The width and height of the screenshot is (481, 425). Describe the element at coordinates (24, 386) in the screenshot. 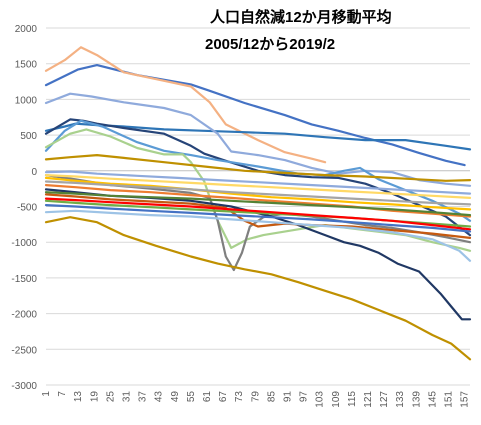

I see `y-tick-label: -3000` at that location.